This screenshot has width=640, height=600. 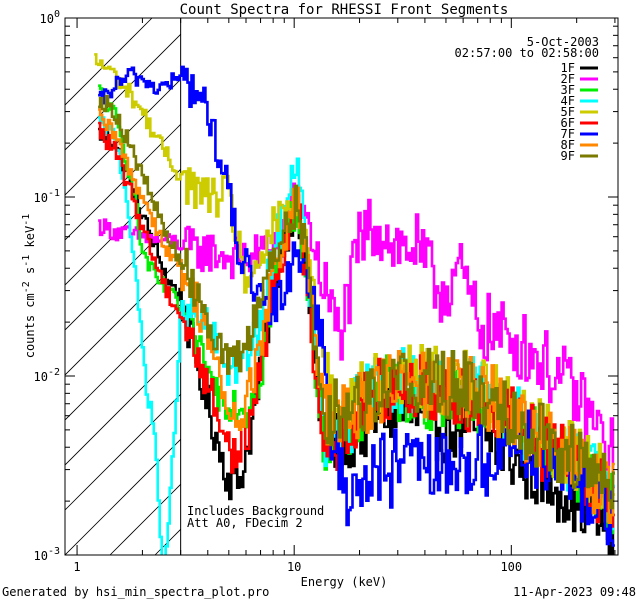 I want to click on legend-label-9f: 9F, so click(x=568, y=156).